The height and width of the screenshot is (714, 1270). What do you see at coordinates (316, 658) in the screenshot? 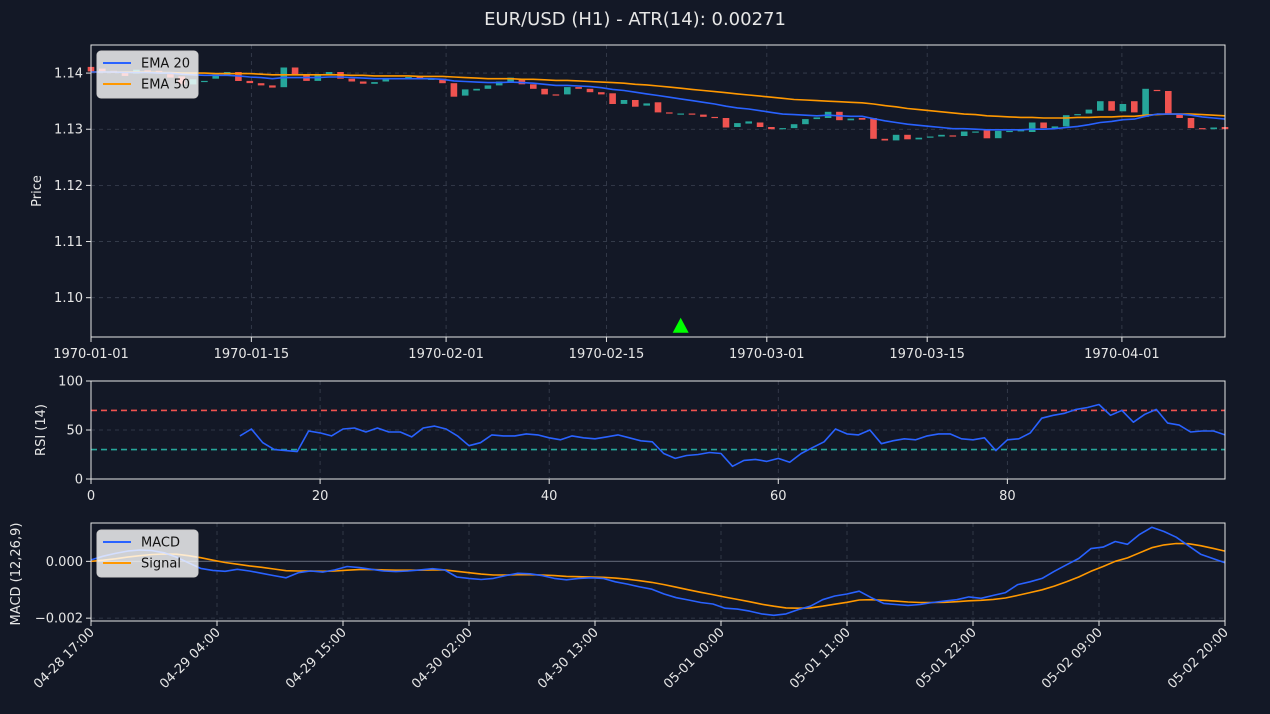
I see `x-tick-label: 04-29 15:00` at bounding box center [316, 658].